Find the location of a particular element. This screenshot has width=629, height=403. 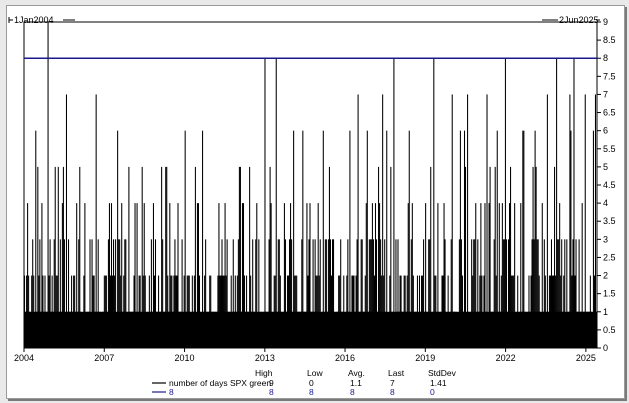

stats-cell: 7 is located at coordinates (392, 383).